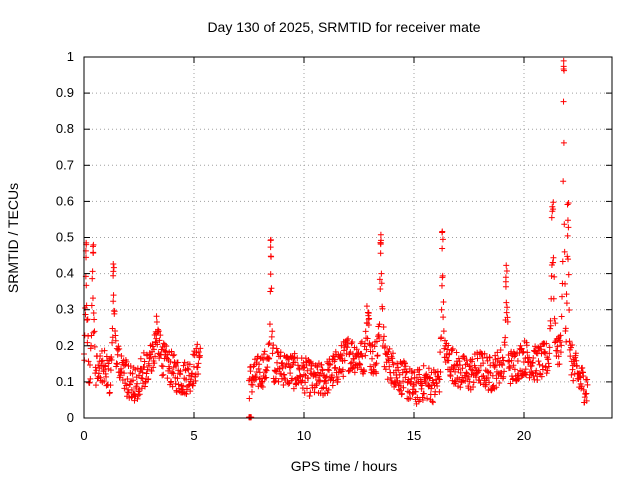  What do you see at coordinates (344, 466) in the screenshot?
I see `x-axis-label: GPS time / hours` at bounding box center [344, 466].